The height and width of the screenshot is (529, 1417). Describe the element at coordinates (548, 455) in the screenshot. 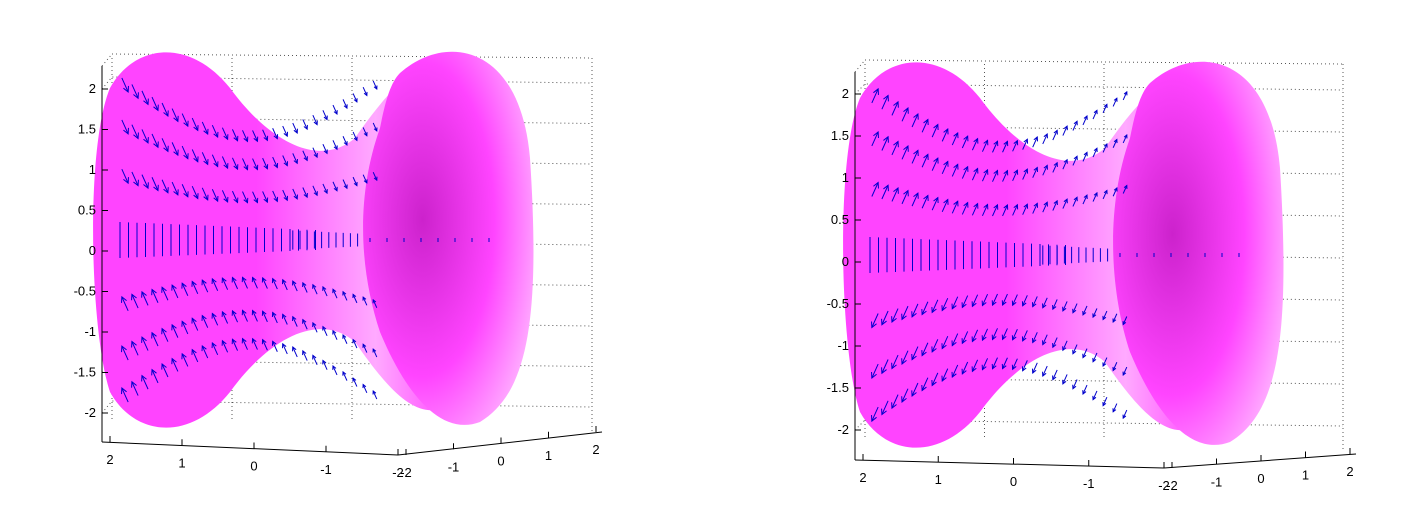

I see `y-tick-label: 1` at that location.